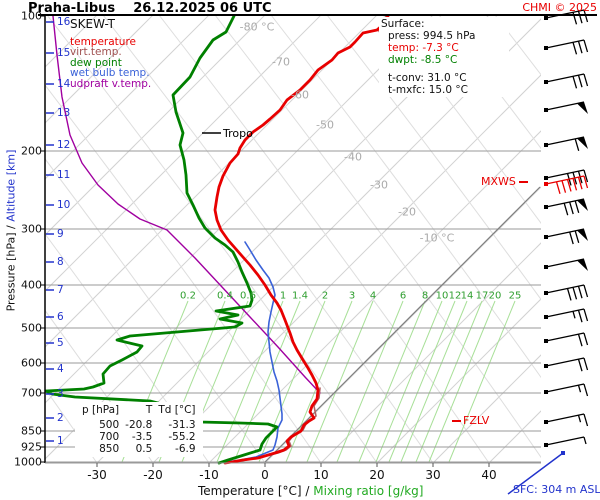  Describe the element at coordinates (495, 296) in the screenshot. I see `mixing-ratio-label: 20` at that location.